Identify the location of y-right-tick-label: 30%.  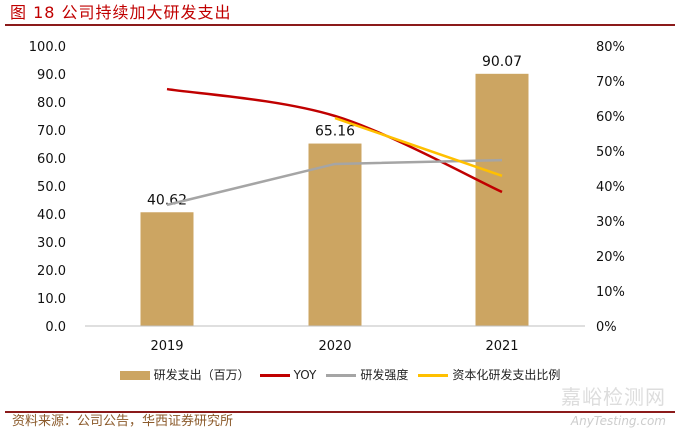
(610, 222).